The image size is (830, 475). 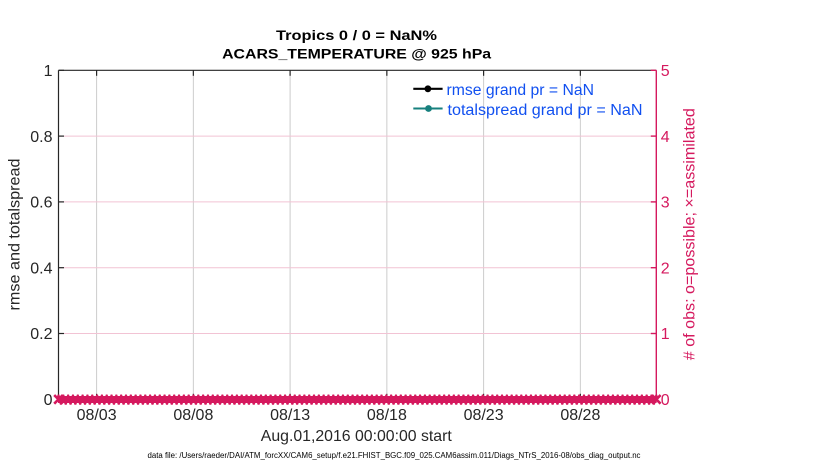 What do you see at coordinates (545, 110) in the screenshot?
I see `svg-text: totalspread grand pr = NaN` at bounding box center [545, 110].